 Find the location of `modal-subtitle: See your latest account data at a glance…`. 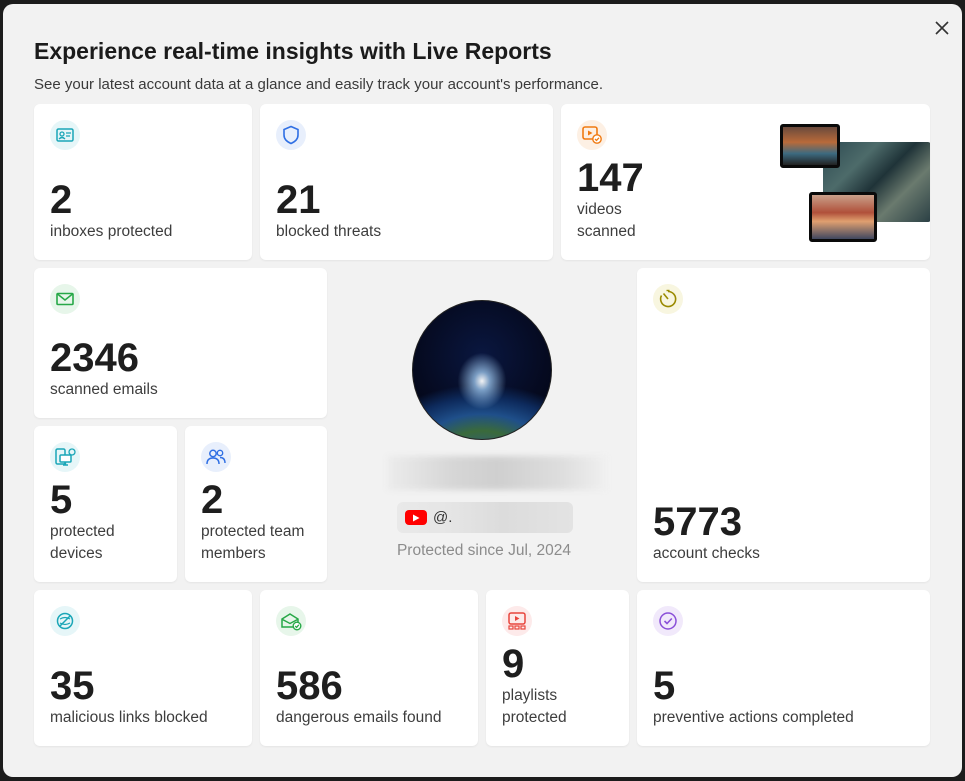

modal-subtitle: See your latest account data at a glance… is located at coordinates (319, 84).